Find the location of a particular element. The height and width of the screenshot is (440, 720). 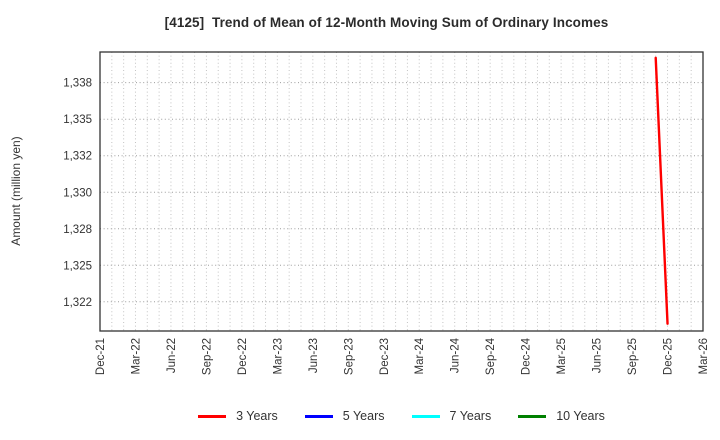

x-tick-label: Jun-25 is located at coordinates (598, 355).